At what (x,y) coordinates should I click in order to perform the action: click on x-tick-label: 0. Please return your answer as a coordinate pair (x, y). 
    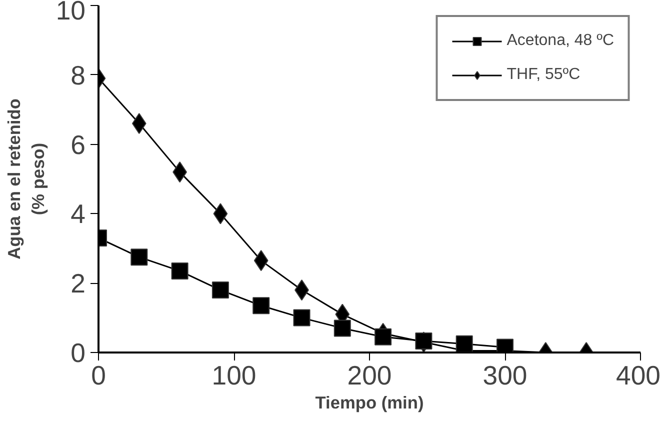
    Looking at the image, I should click on (98, 375).